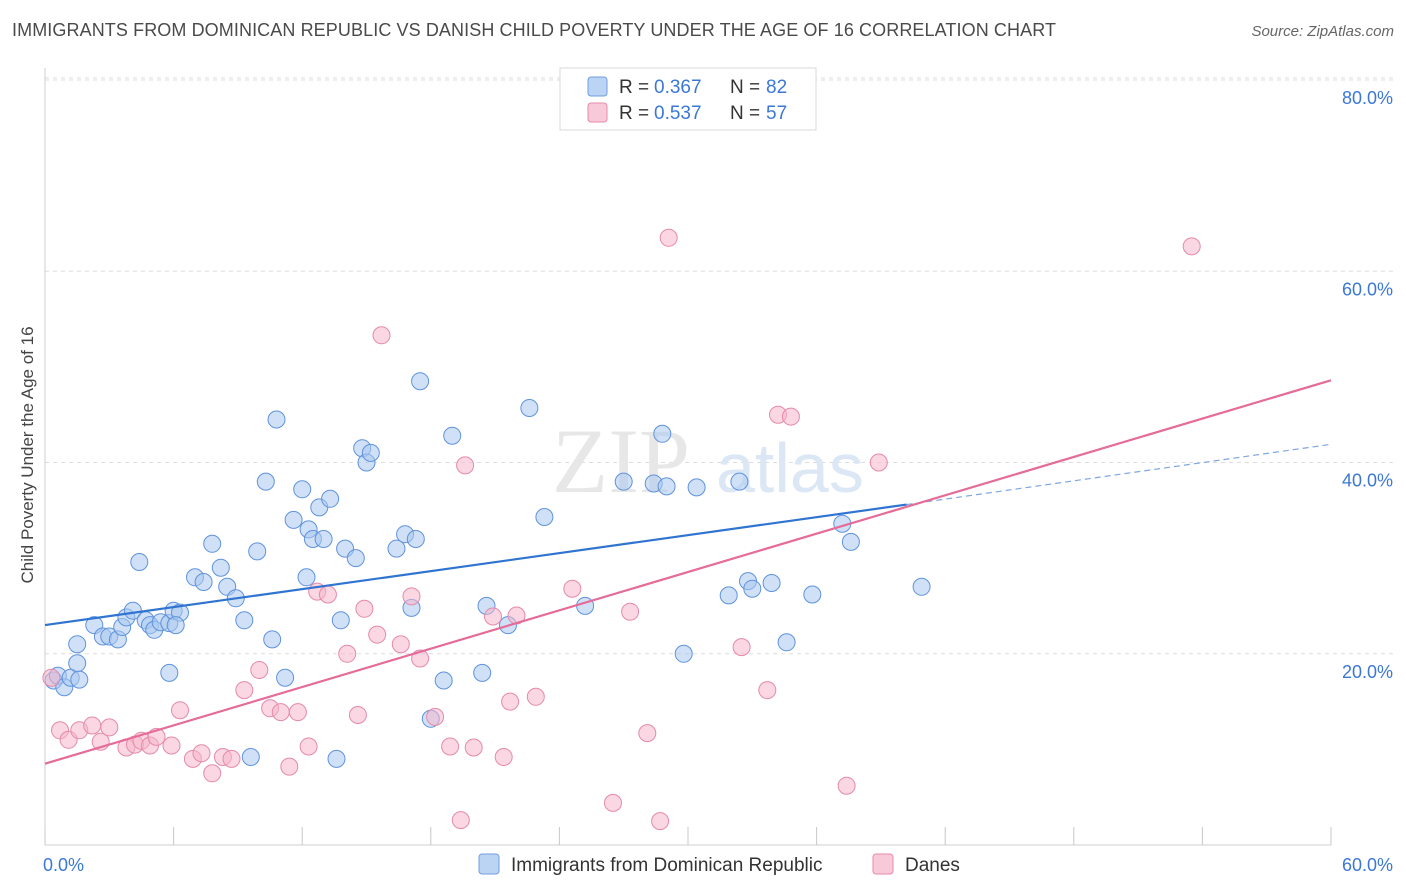 The height and width of the screenshot is (892, 1406). I want to click on bottom-legend-label-blue: Immigrants from Dominican Republic, so click(667, 865).